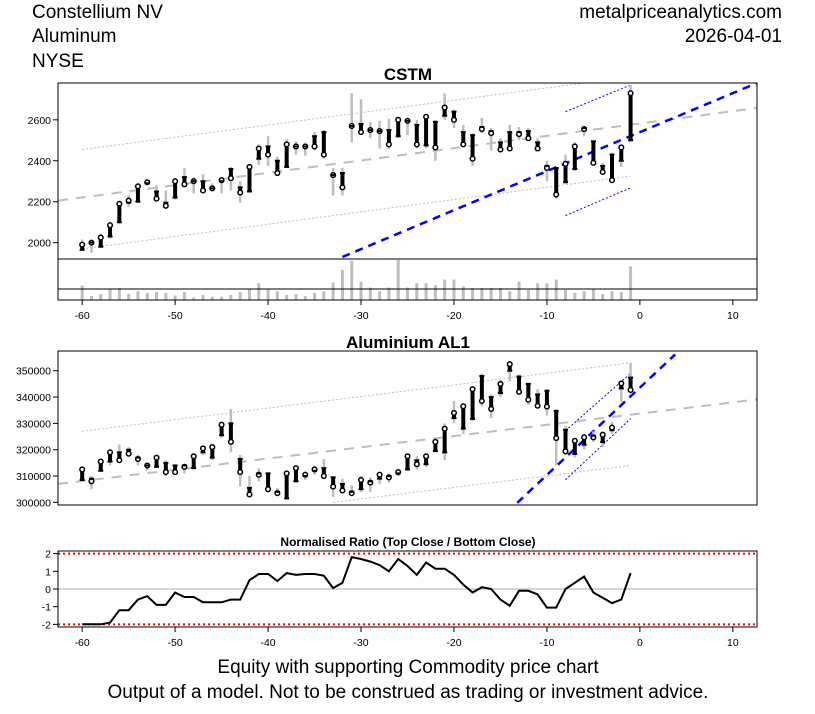 The image size is (815, 714). I want to click on y-tick-label: -2, so click(46, 625).